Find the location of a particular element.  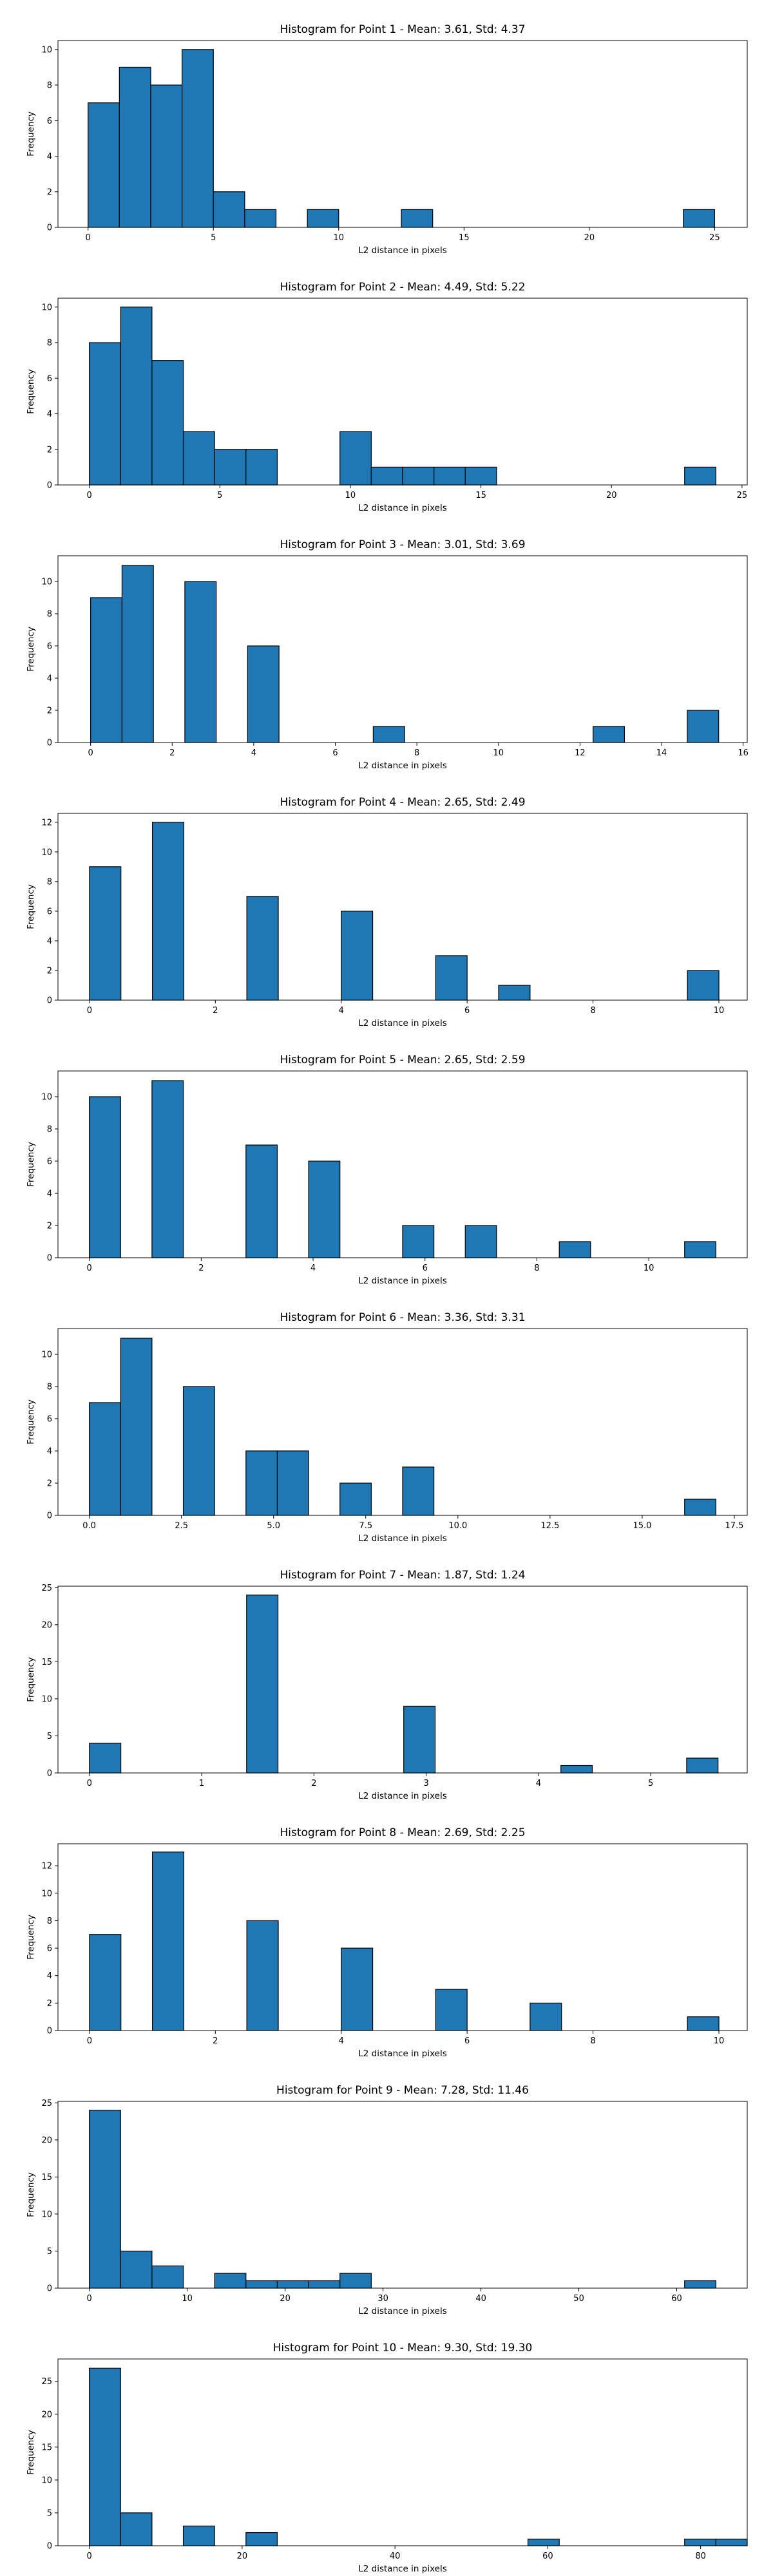

x-tick-label: 60 is located at coordinates (676, 2299).